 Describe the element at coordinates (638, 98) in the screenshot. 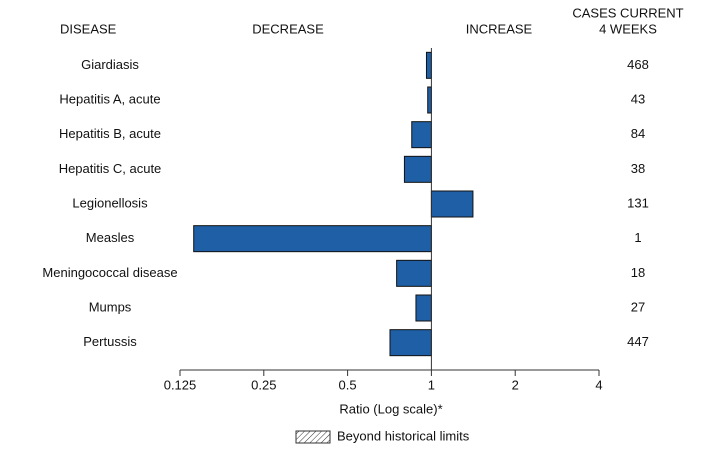

I see `cases-value: 43` at that location.